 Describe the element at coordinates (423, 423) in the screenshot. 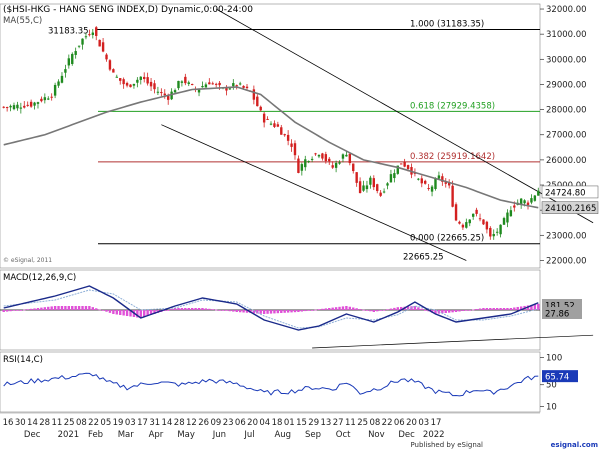

I see `x-day-label: 03` at that location.